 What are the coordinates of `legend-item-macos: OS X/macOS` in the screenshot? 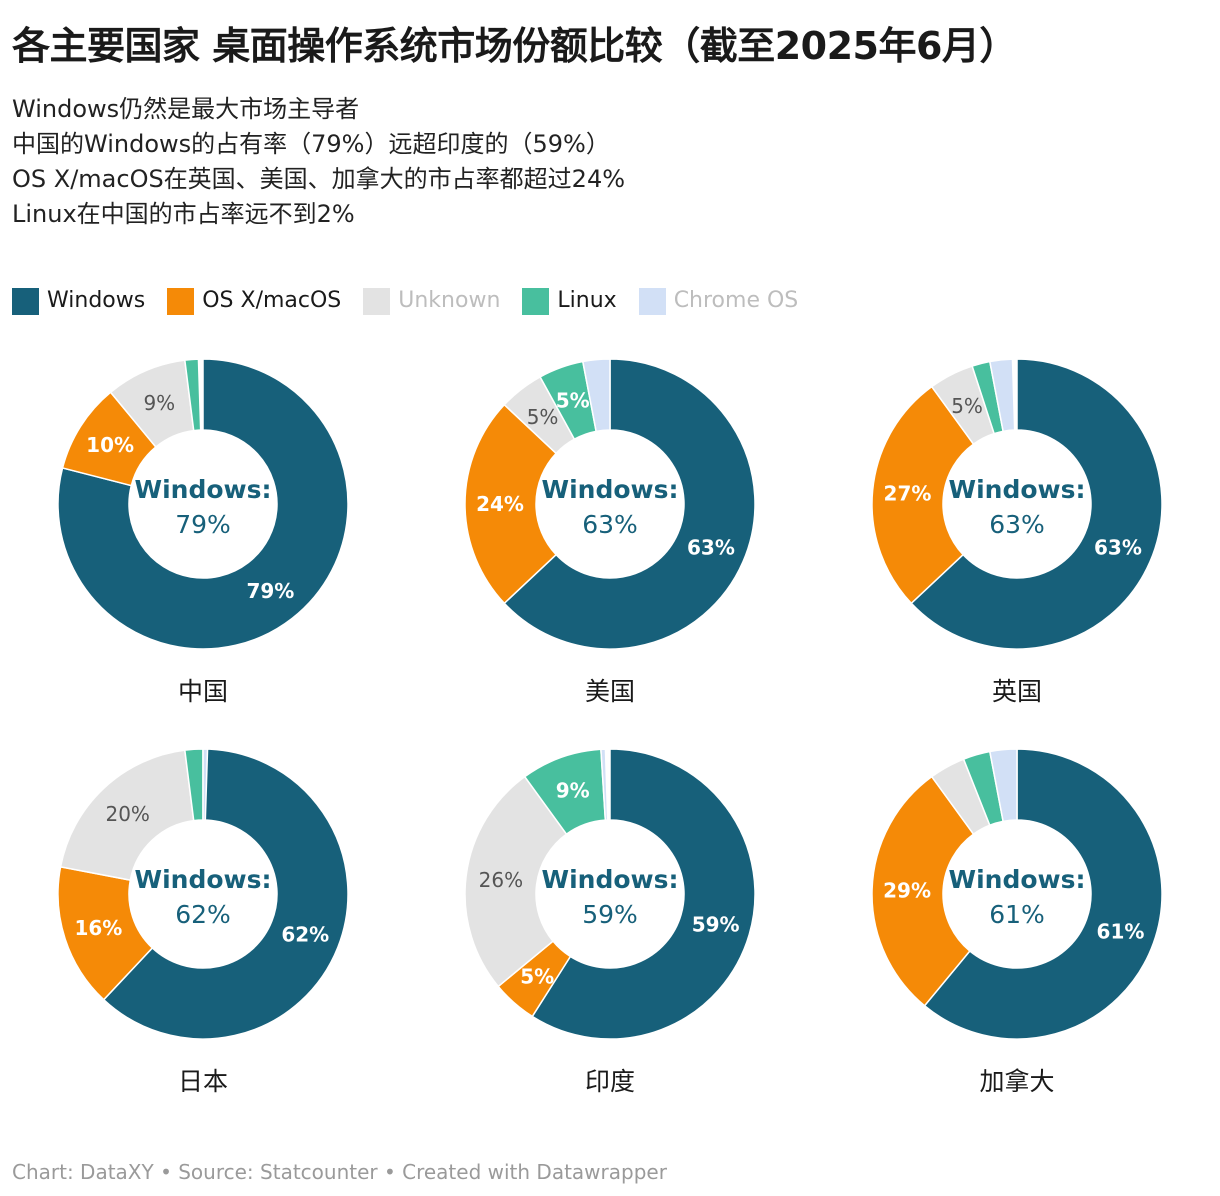 It's located at (254, 301).